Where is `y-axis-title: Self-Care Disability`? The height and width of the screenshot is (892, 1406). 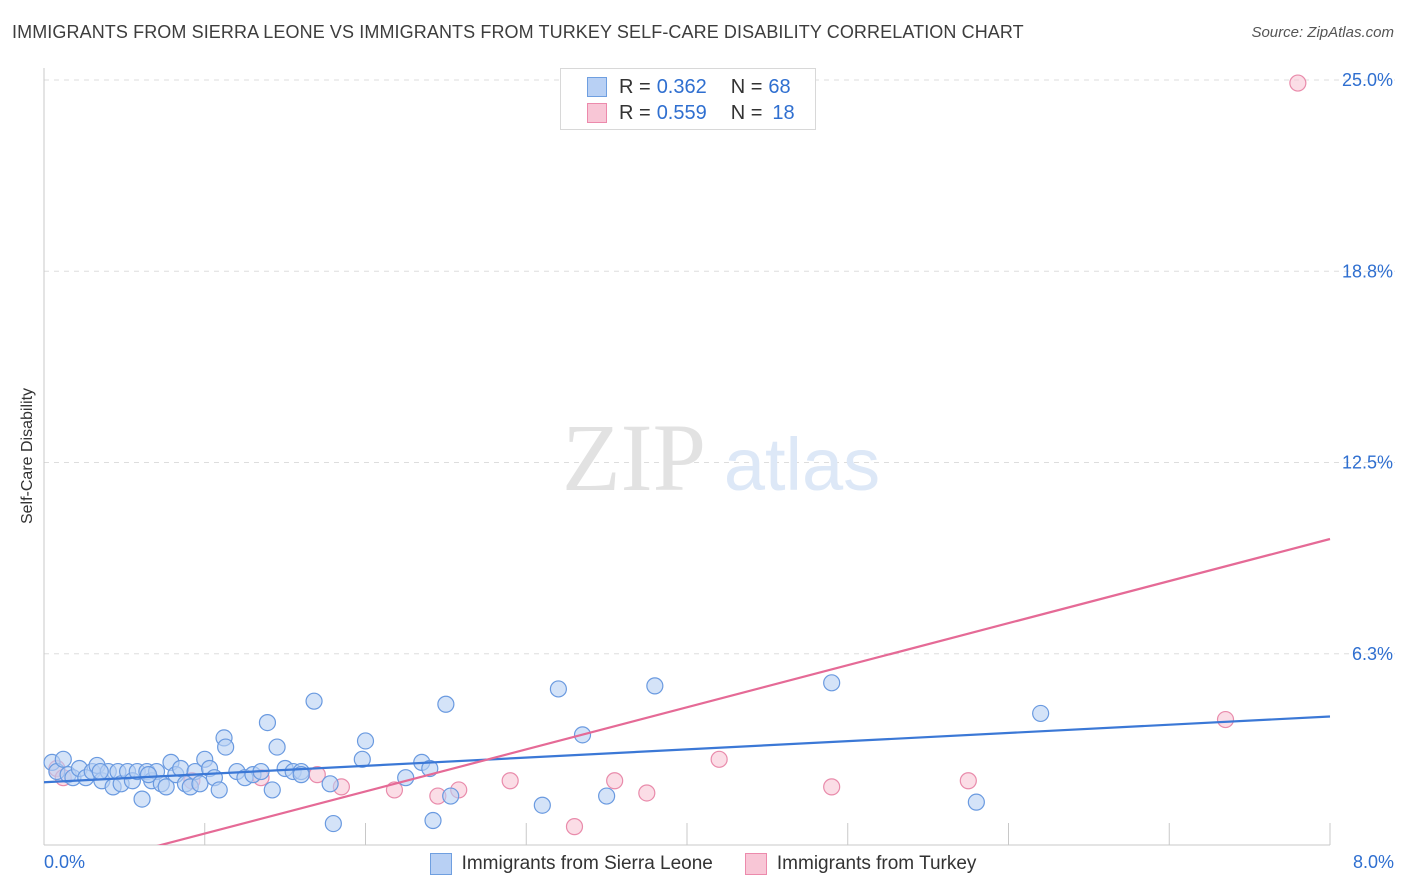 y-axis-title: Self-Care Disability is located at coordinates (27, 456).